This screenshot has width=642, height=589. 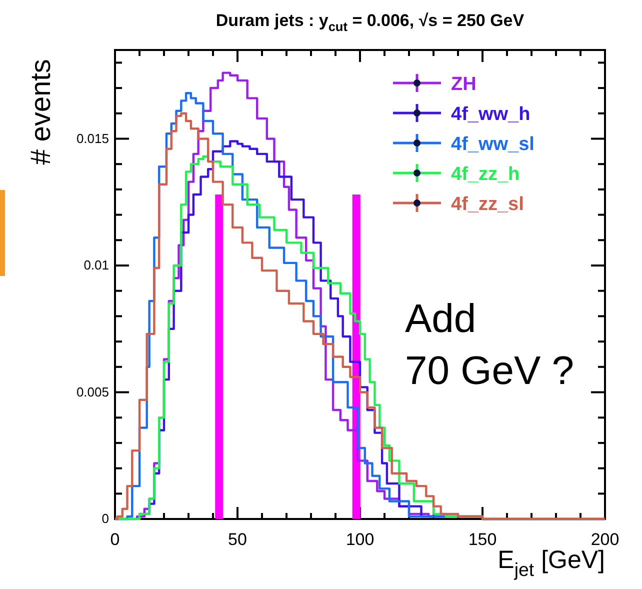 I want to click on y-tick-label: 0.01, so click(x=96, y=265).